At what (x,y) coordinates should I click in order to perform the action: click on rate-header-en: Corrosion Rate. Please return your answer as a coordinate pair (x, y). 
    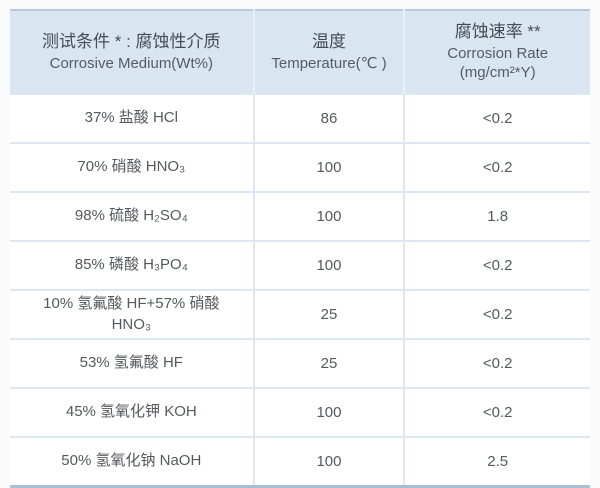
    Looking at the image, I should click on (498, 53).